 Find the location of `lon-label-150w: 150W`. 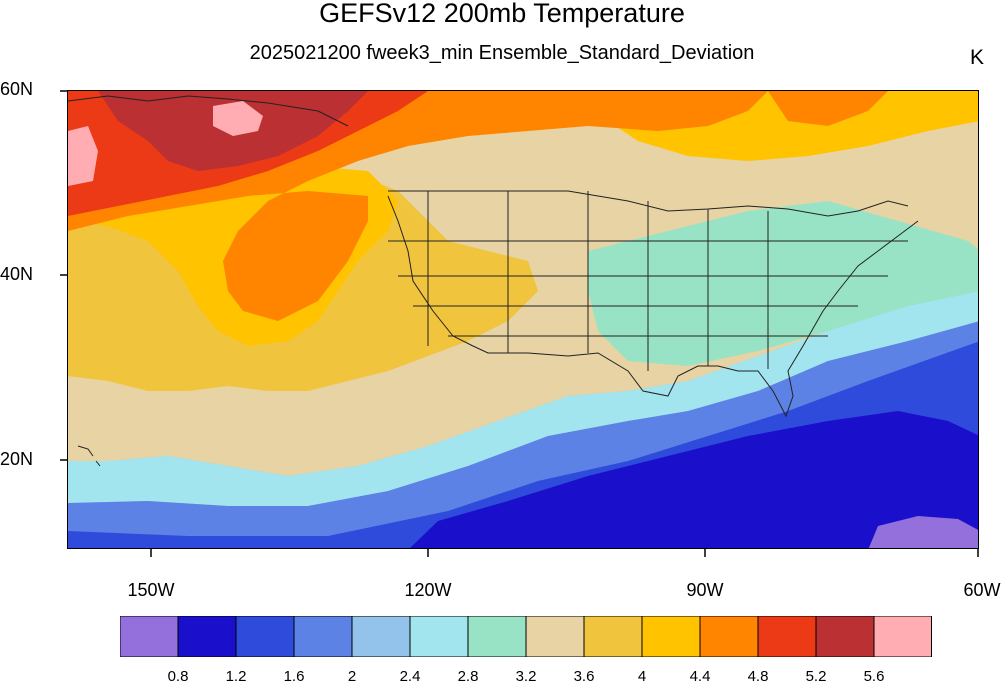

lon-label-150w: 150W is located at coordinates (151, 590).